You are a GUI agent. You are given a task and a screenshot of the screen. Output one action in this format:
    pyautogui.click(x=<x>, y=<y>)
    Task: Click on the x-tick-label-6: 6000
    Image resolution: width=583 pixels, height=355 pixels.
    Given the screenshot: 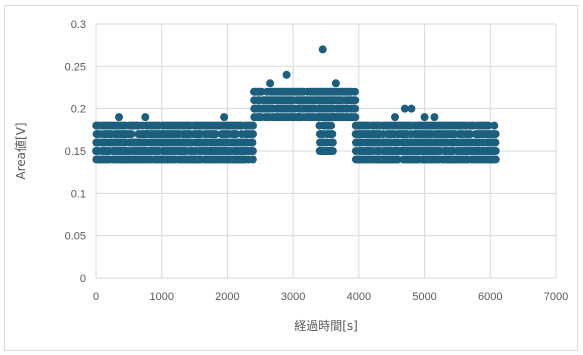 What is the action you would take?
    pyautogui.click(x=490, y=297)
    